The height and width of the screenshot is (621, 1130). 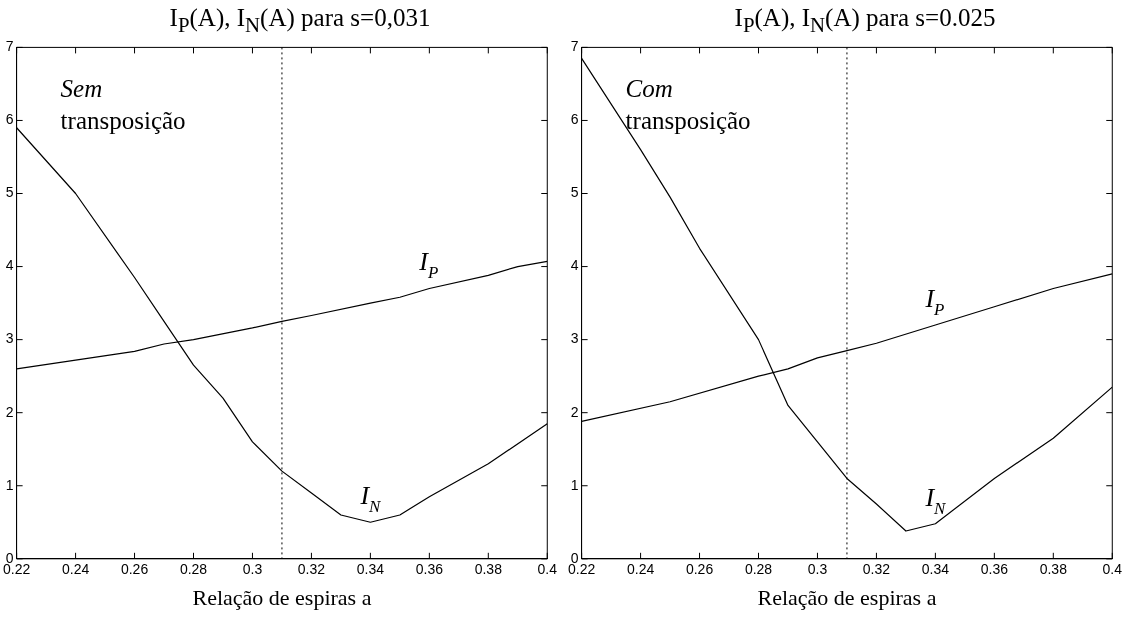 I want to click on chart-title: I$_{P}$(A), I$_{N}$(A) para s=0.025, so click(x=865, y=21).